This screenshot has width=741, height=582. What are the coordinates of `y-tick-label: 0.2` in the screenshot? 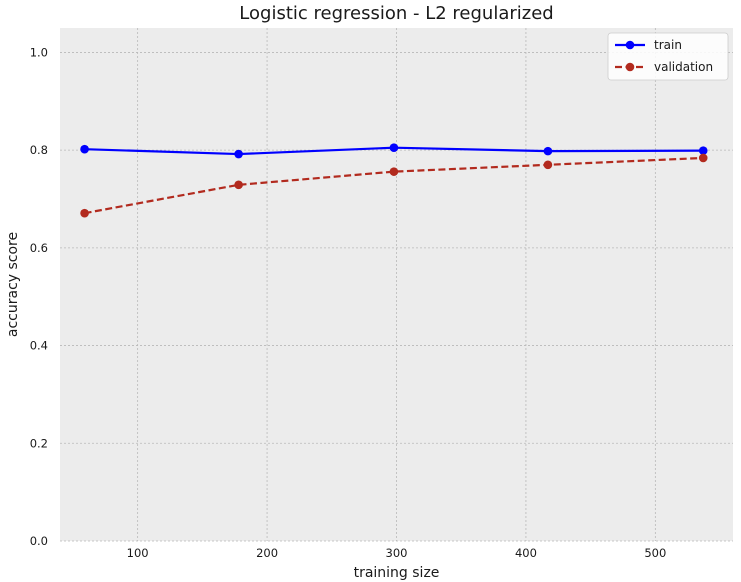 It's located at (39, 443).